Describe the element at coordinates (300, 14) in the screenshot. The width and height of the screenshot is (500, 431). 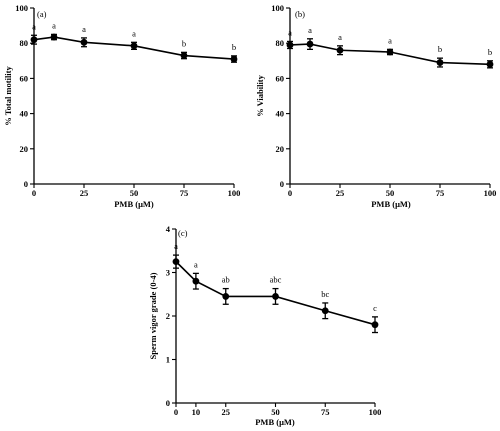
I see `panel-label: (b)` at that location.